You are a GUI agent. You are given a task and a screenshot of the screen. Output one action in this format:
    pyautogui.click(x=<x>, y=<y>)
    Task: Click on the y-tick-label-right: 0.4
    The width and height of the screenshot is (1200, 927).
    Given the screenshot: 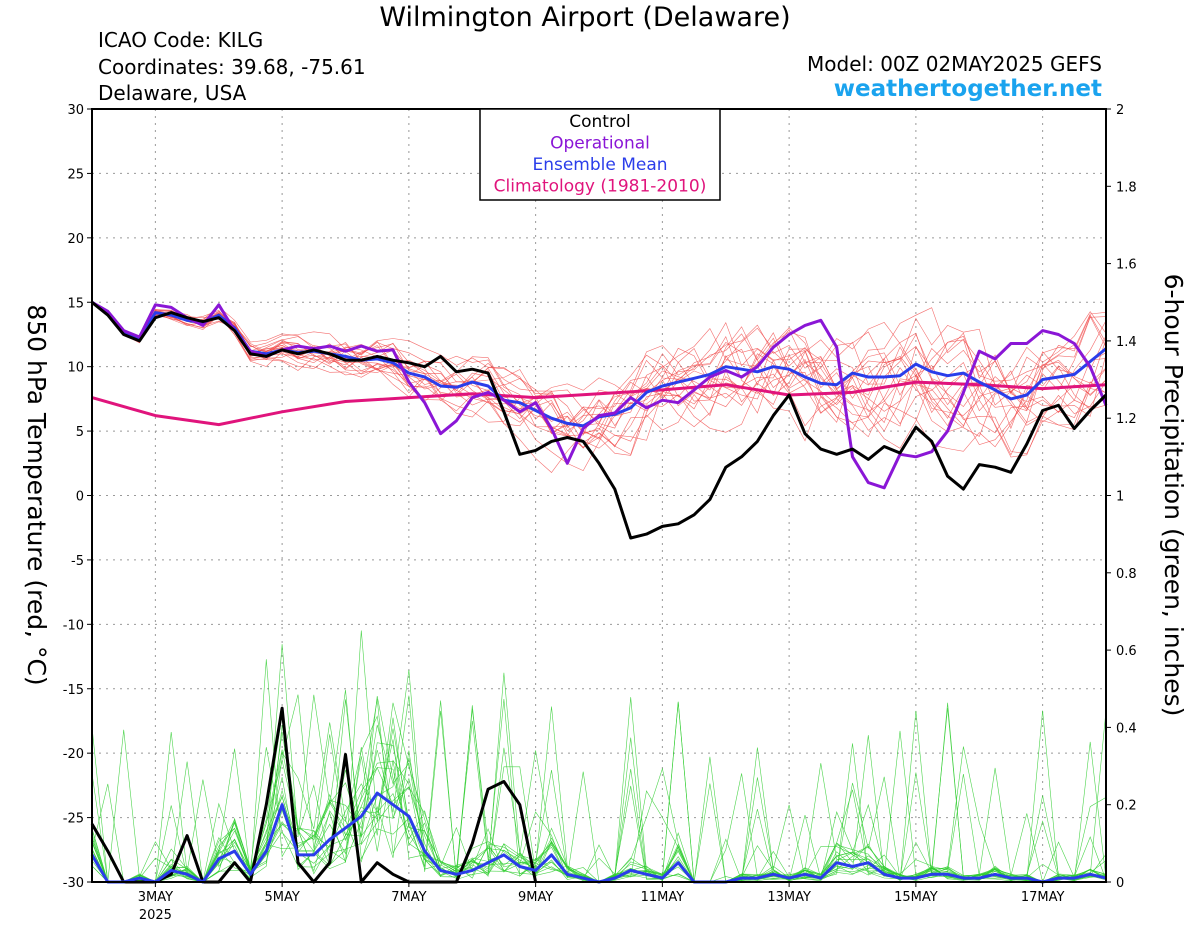 What is the action you would take?
    pyautogui.click(x=1126, y=728)
    